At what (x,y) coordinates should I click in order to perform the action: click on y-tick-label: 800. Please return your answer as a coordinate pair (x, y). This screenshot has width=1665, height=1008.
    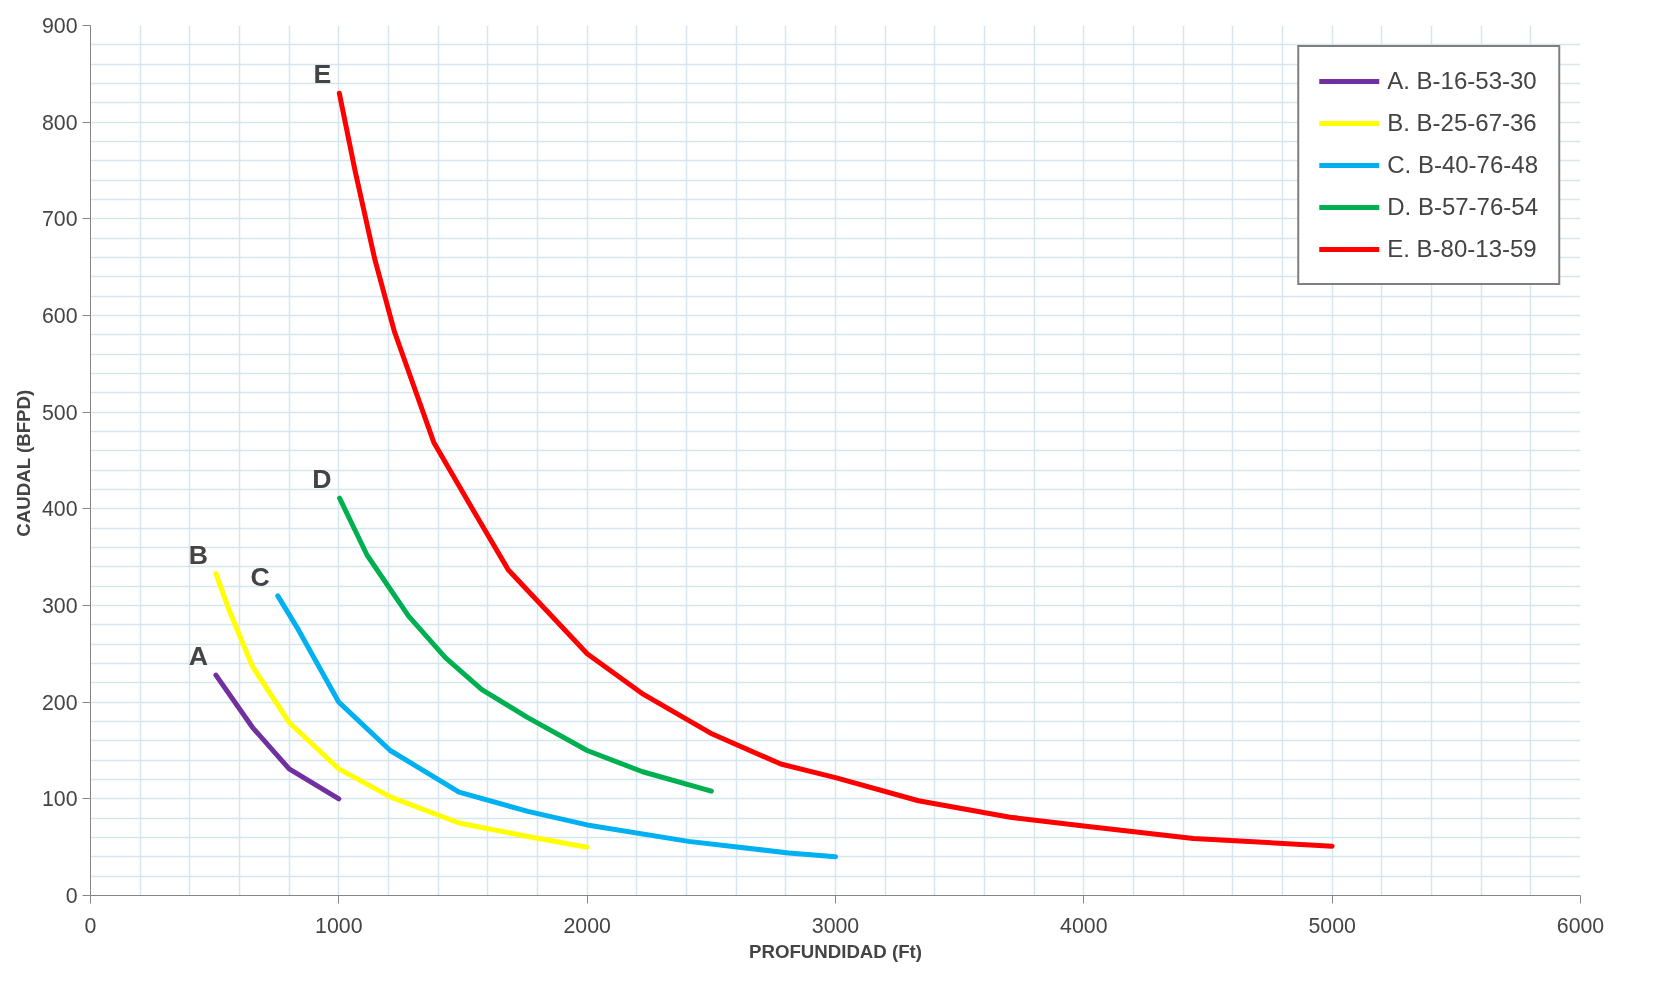
    Looking at the image, I should click on (59, 122).